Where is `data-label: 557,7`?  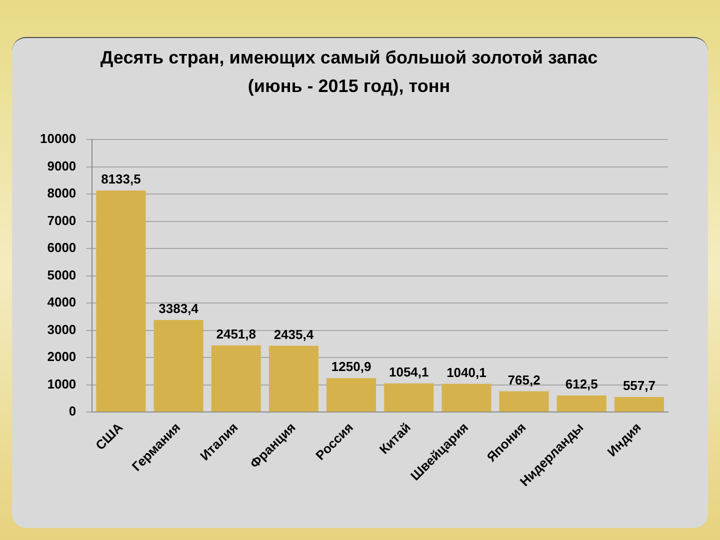
data-label: 557,7 is located at coordinates (639, 386).